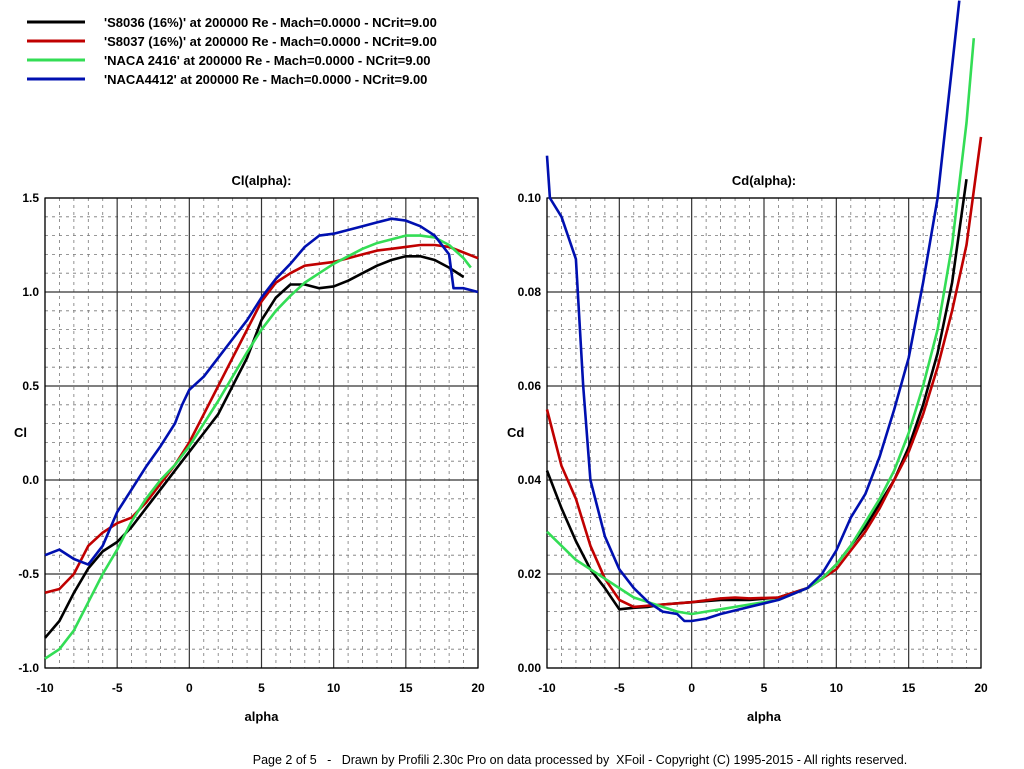  I want to click on y-axis-label: Cl, so click(20, 432).